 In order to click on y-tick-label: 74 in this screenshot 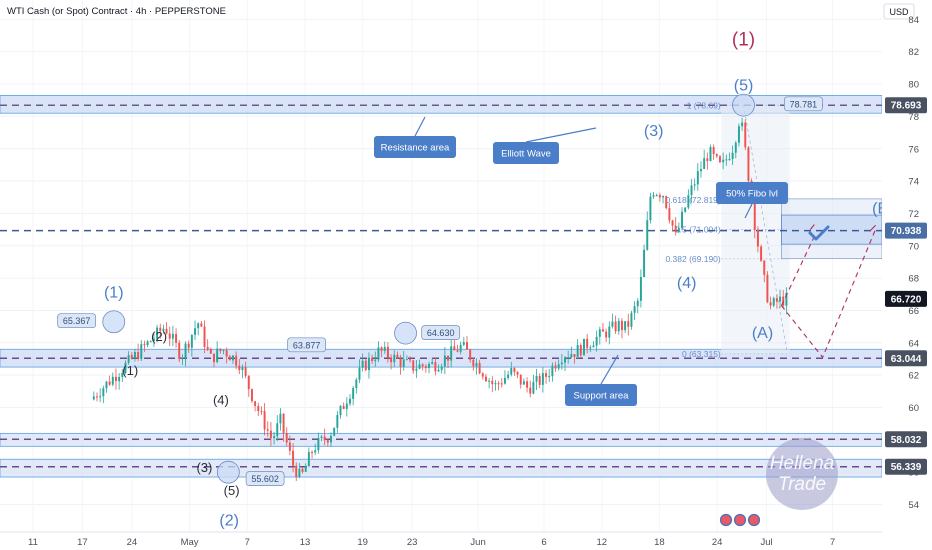, I will do `click(913, 182)`.